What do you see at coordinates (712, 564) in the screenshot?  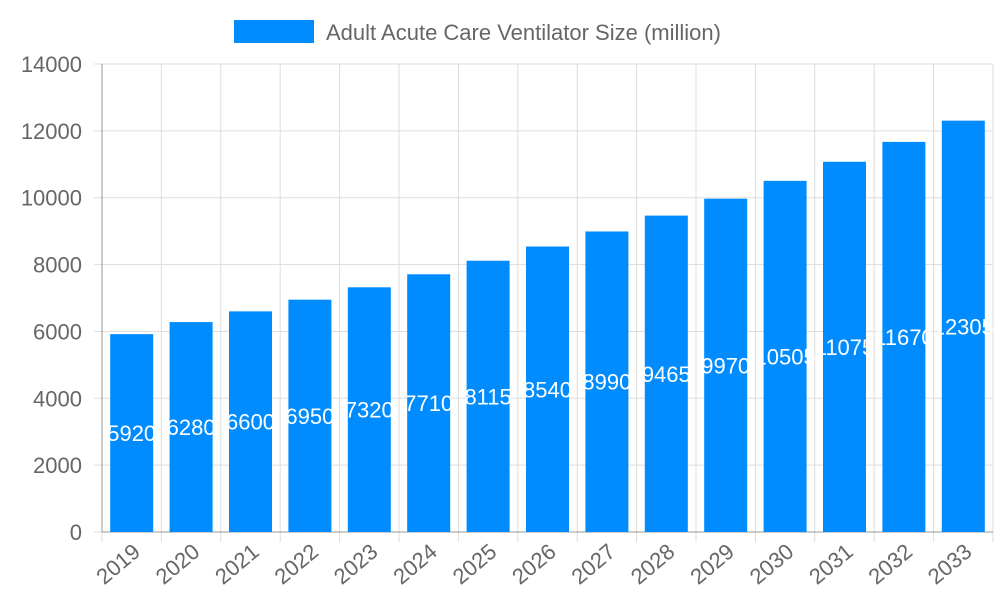 I see `x-tick-label: 2029` at bounding box center [712, 564].